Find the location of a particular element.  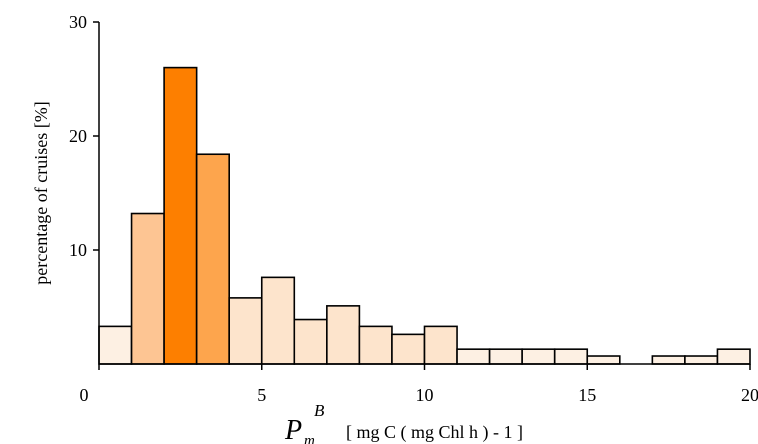

x-axis-label-superscript: B is located at coordinates (319, 410).